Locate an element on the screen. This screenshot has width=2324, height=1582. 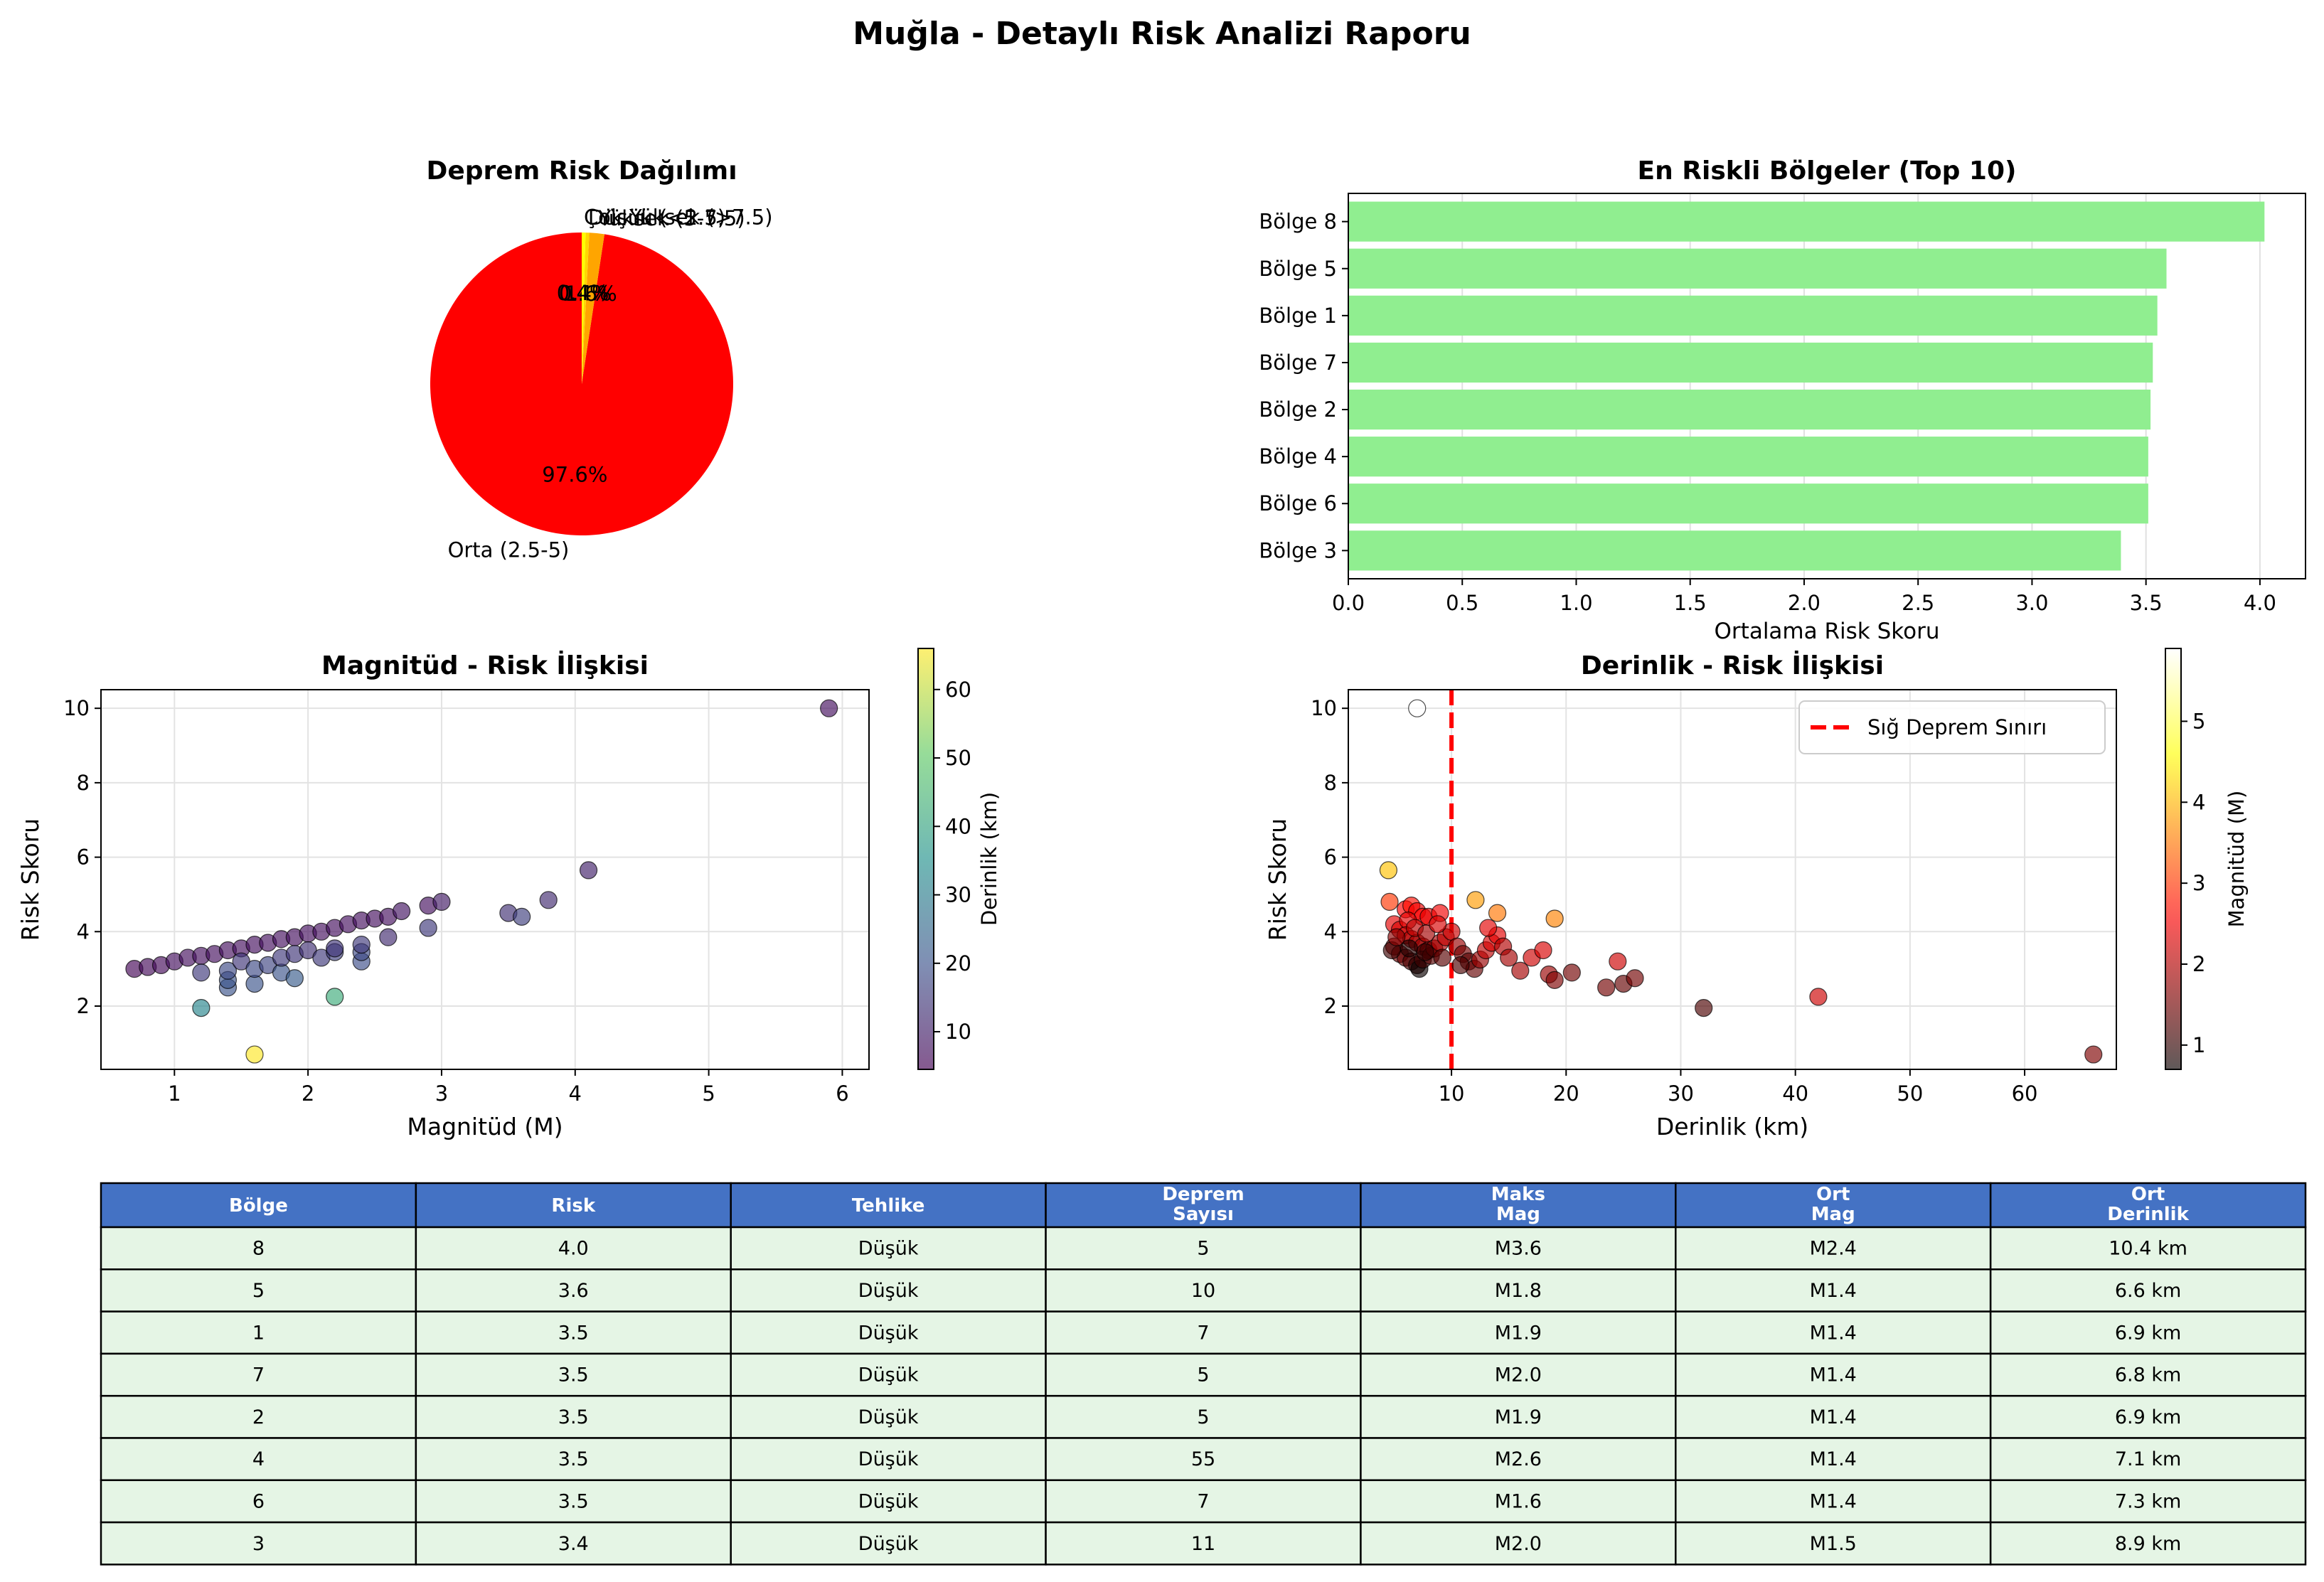
plot-frame is located at coordinates (485, 880).